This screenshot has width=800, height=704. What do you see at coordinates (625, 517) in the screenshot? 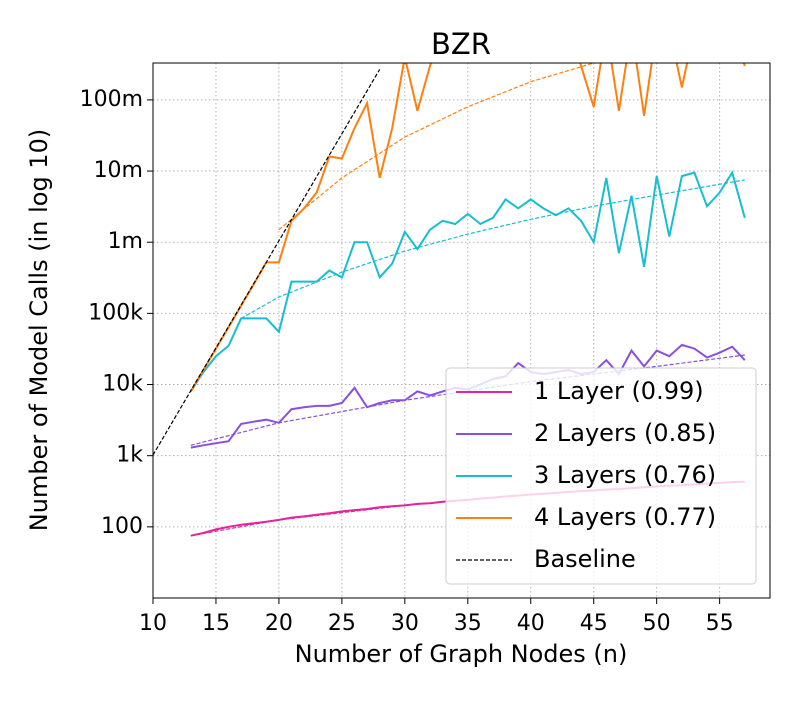
I see `legend-label: 4 Layers (0.77)` at bounding box center [625, 517].